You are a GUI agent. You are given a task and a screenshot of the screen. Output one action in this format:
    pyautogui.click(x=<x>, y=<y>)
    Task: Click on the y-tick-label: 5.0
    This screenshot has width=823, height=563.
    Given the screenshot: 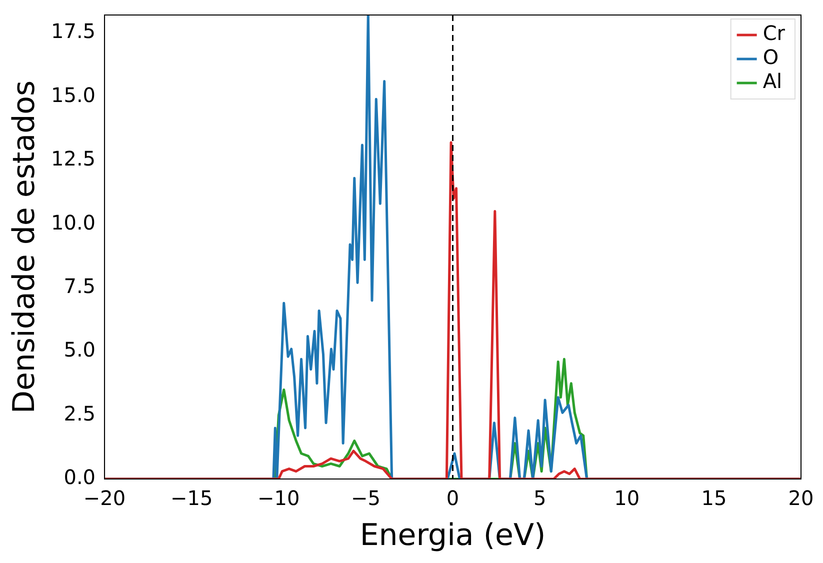 What is the action you would take?
    pyautogui.click(x=80, y=350)
    